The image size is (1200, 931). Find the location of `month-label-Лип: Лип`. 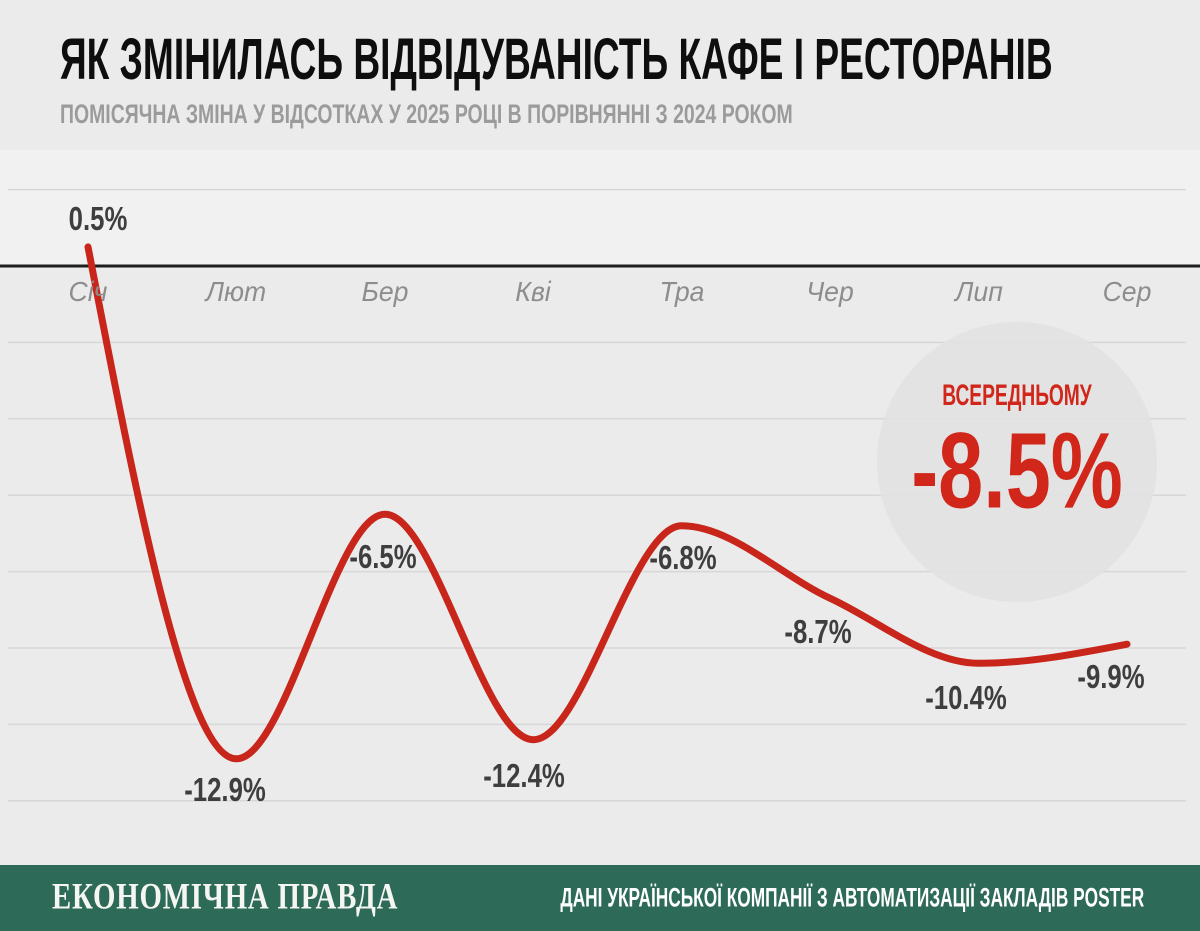

month-label-Лип: Лип is located at coordinates (978, 291).